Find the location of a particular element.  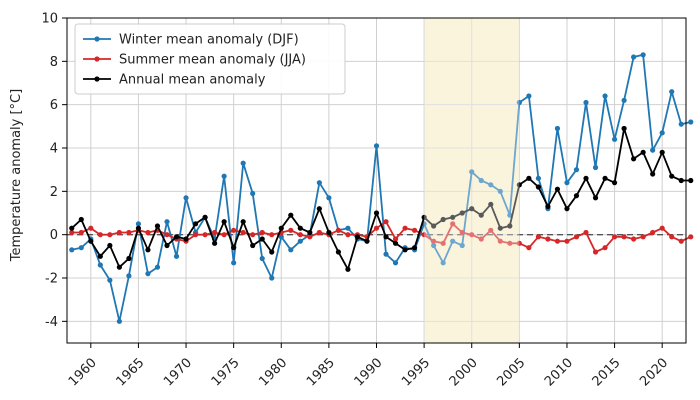

y-axis: -4 -2 0 2 4 6 8 10 is located at coordinates (54, 171).